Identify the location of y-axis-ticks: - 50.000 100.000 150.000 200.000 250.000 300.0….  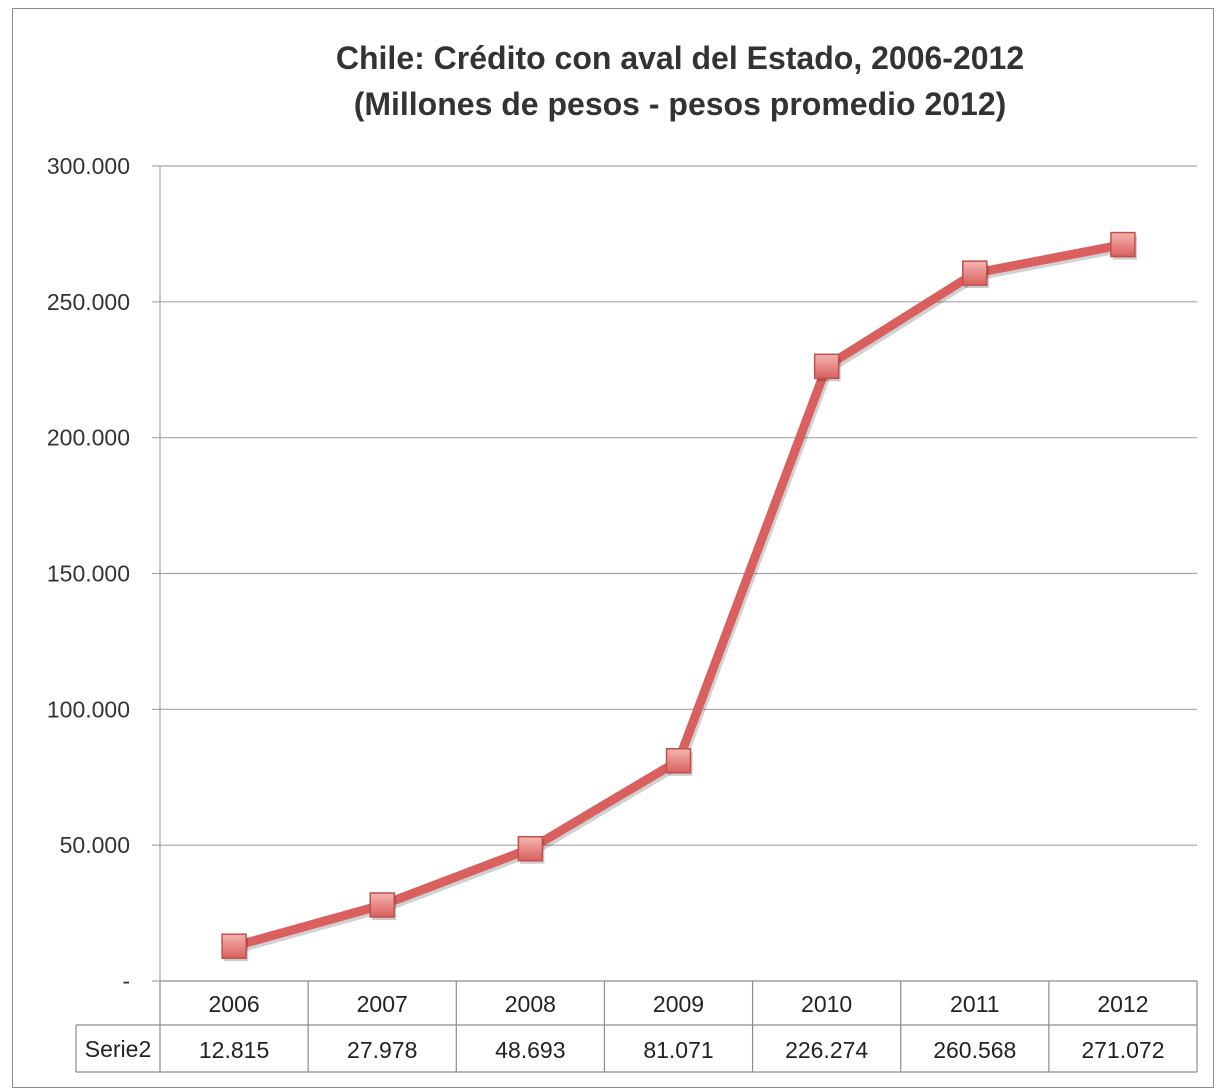
(88, 573).